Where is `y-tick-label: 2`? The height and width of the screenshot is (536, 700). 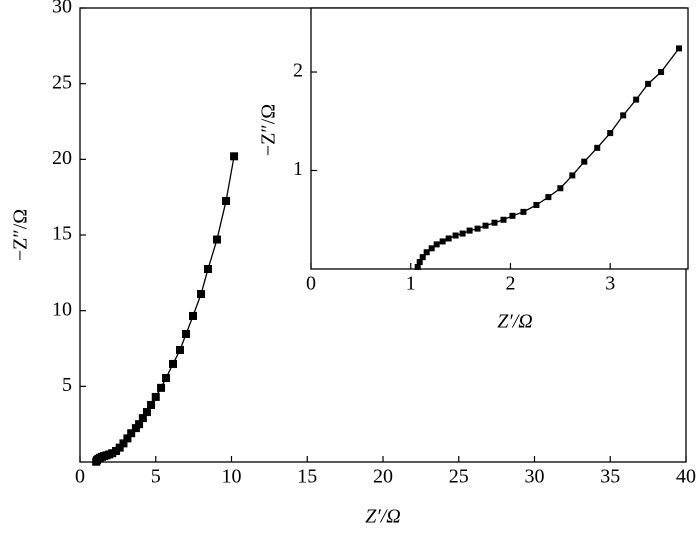
y-tick-label: 2 is located at coordinates (298, 71).